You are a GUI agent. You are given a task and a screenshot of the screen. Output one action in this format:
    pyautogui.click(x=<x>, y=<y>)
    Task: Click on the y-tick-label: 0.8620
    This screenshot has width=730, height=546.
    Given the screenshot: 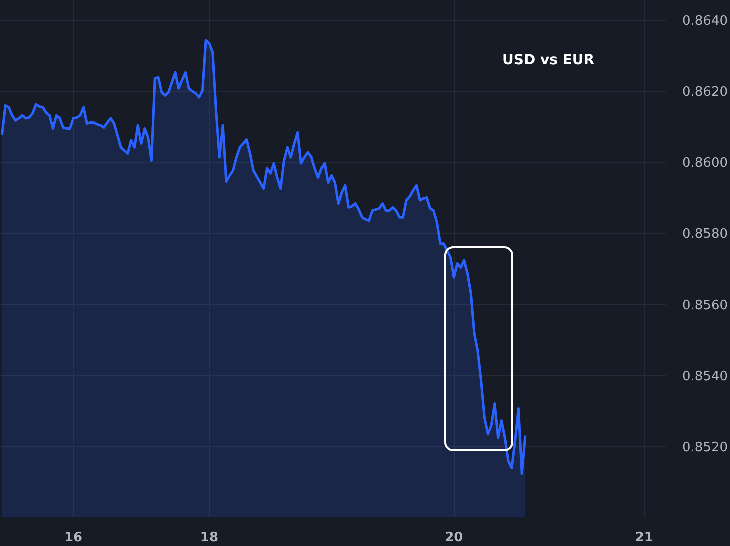 What is the action you would take?
    pyautogui.click(x=705, y=92)
    